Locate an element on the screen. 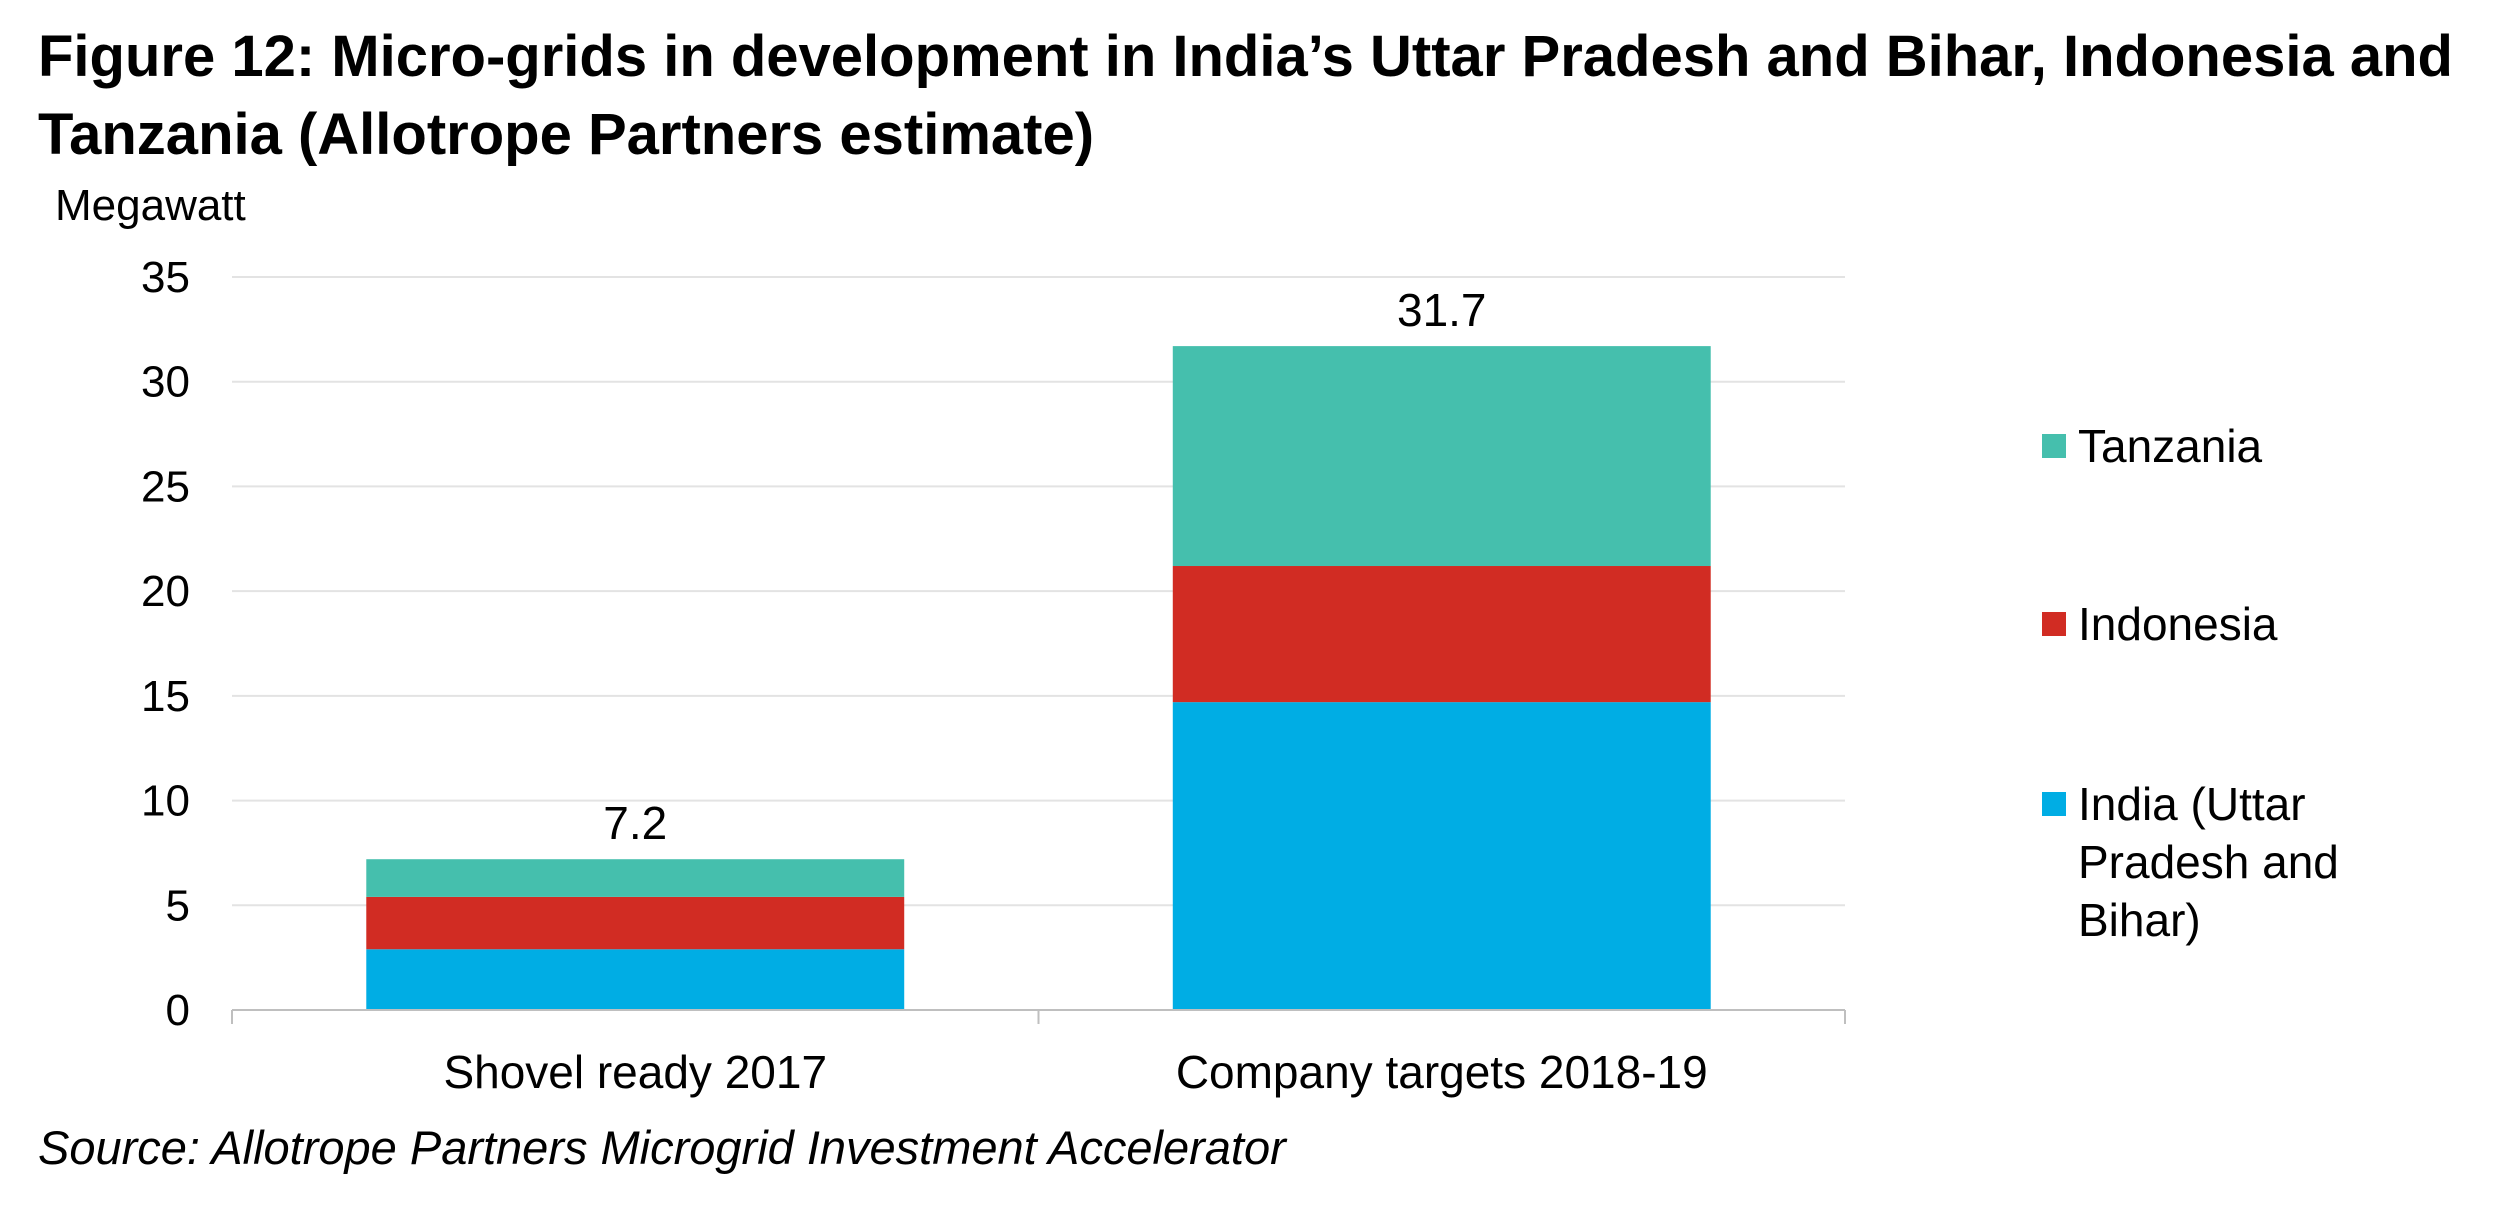 This screenshot has width=2511, height=1207. y-tick-label: 30 is located at coordinates (165, 382).